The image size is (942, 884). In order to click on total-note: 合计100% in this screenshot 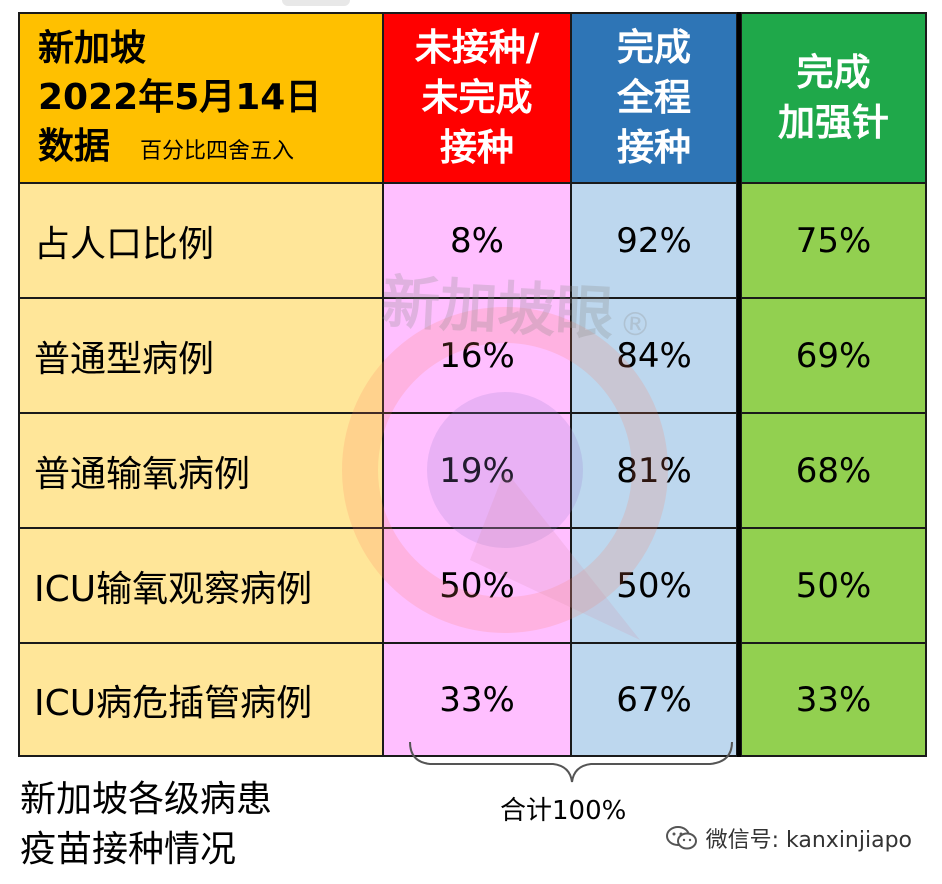, I will do `click(563, 811)`.